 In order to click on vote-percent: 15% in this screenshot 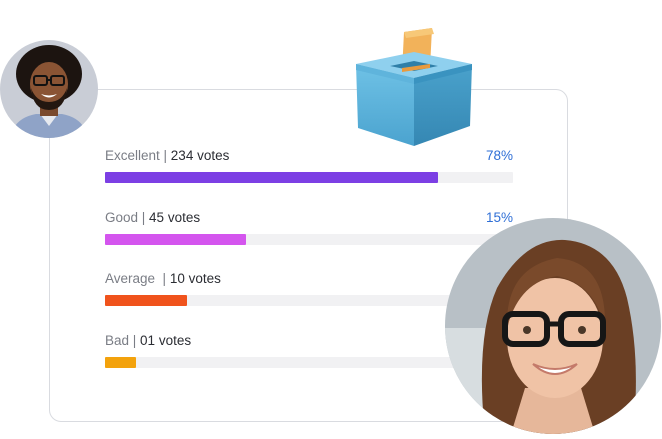, I will do `click(499, 217)`.